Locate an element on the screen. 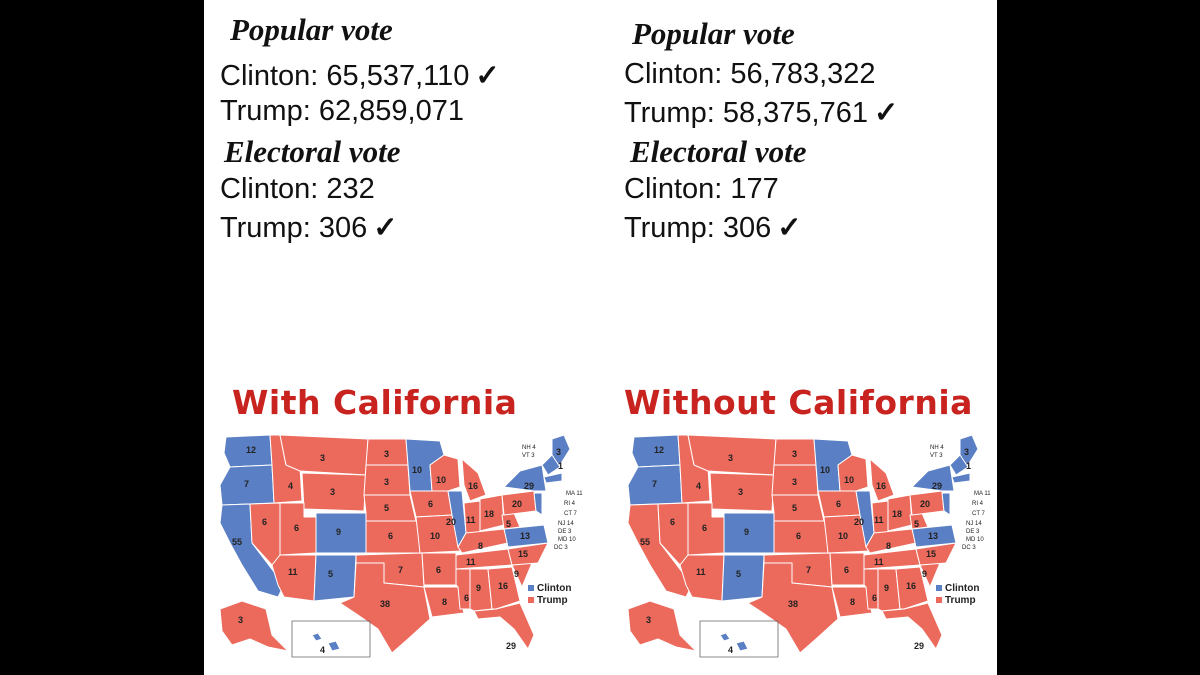  hawaii-box is located at coordinates (331, 639).